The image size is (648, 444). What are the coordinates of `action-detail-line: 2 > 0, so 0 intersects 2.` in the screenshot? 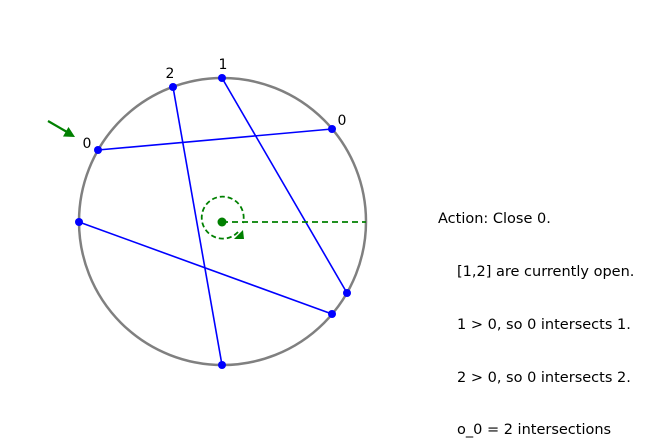 It's located at (544, 377).